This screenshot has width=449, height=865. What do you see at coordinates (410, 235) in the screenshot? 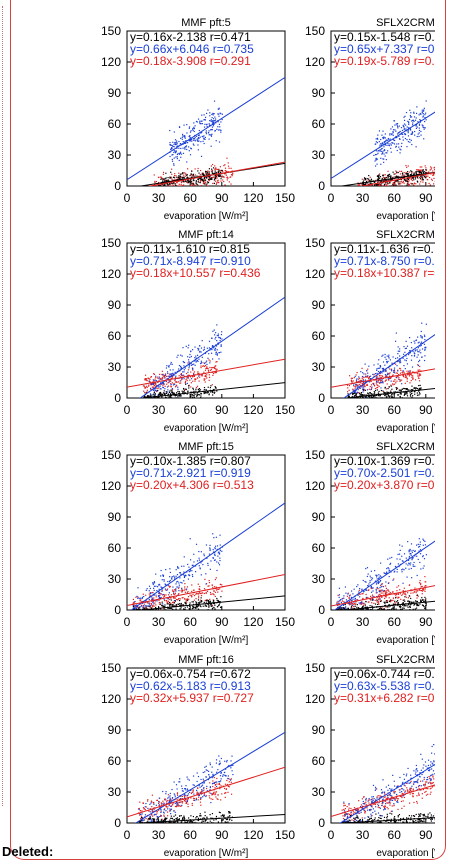
I see `plot-title: SFLX2CRM p` at bounding box center [410, 235].